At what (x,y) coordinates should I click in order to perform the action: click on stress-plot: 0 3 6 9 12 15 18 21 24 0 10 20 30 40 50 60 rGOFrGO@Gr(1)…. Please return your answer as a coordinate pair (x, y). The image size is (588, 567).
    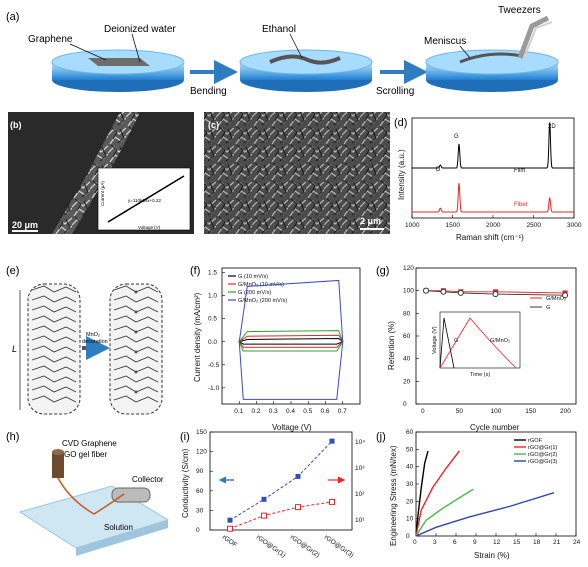
    Looking at the image, I should click on (493, 487).